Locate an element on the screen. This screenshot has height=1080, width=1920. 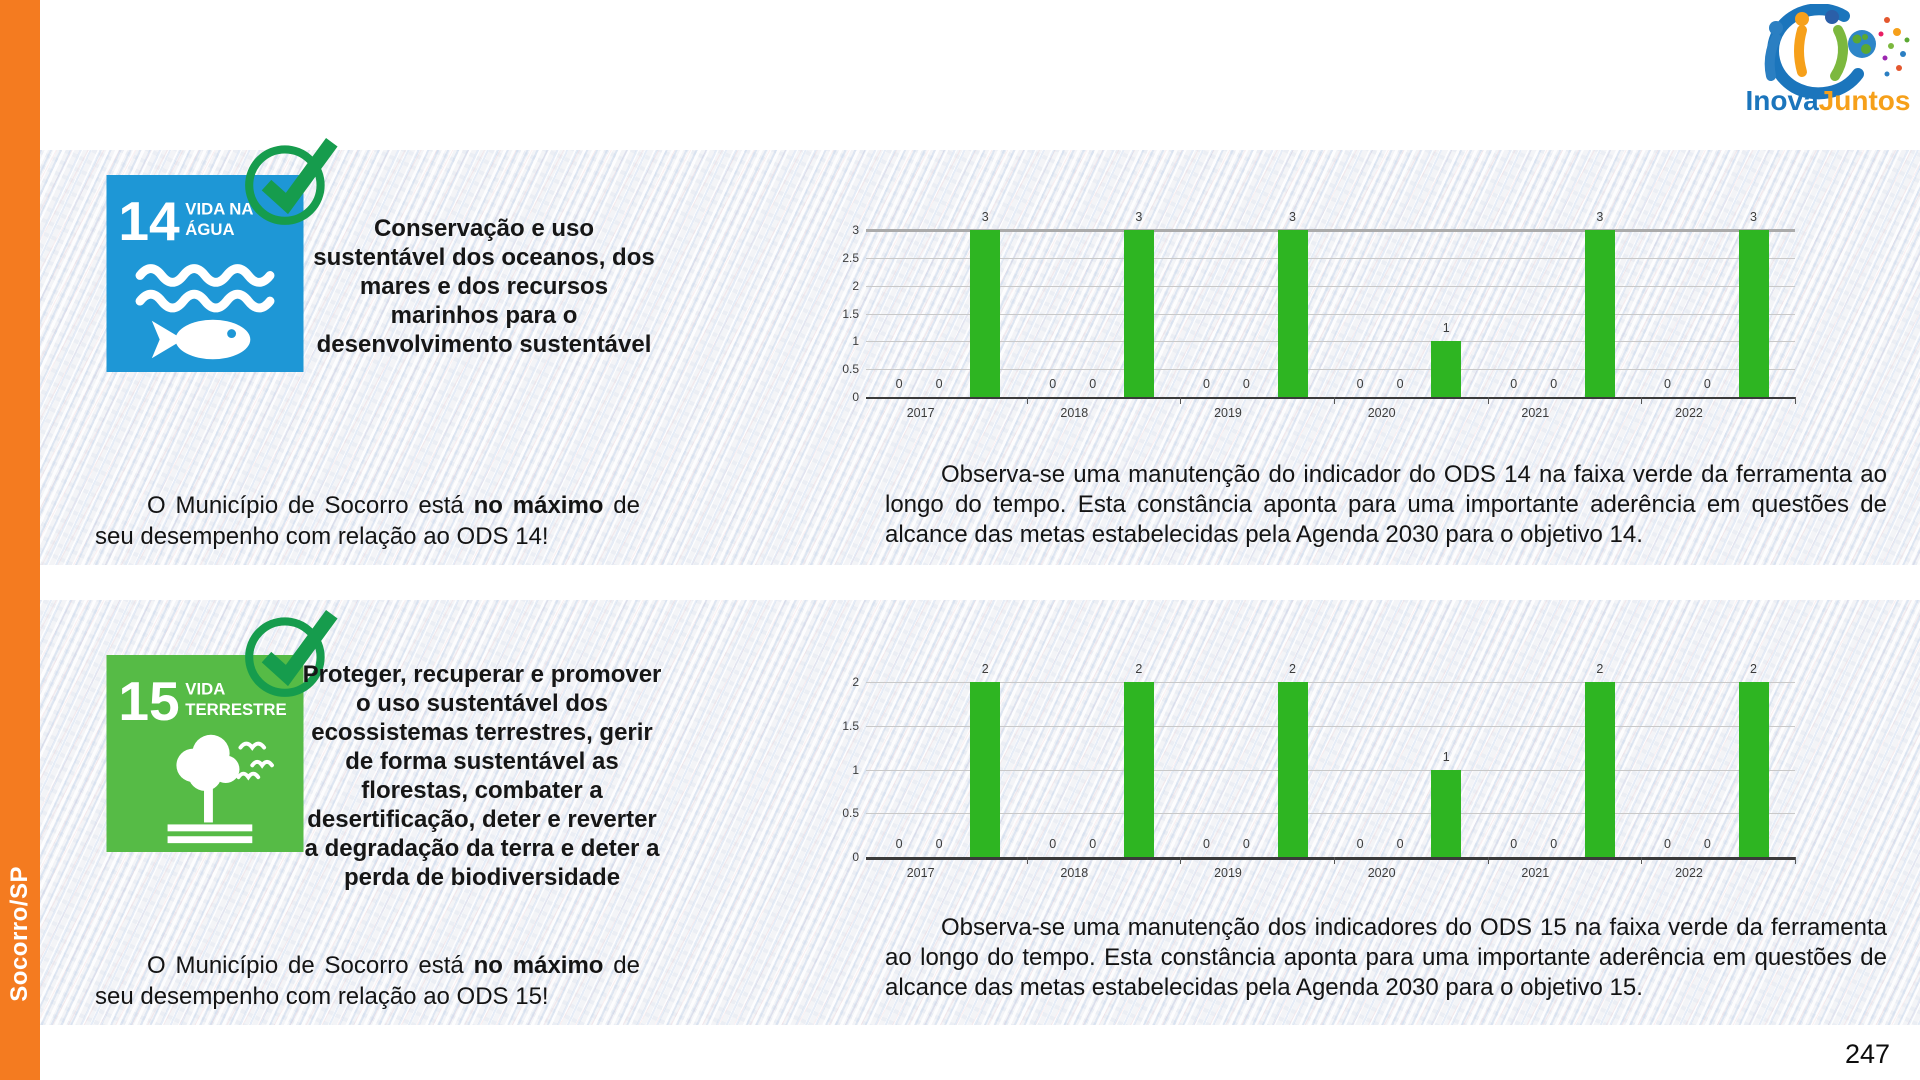
inovajuntos-logo-icon: InovaJuntos is located at coordinates (1828, 59).